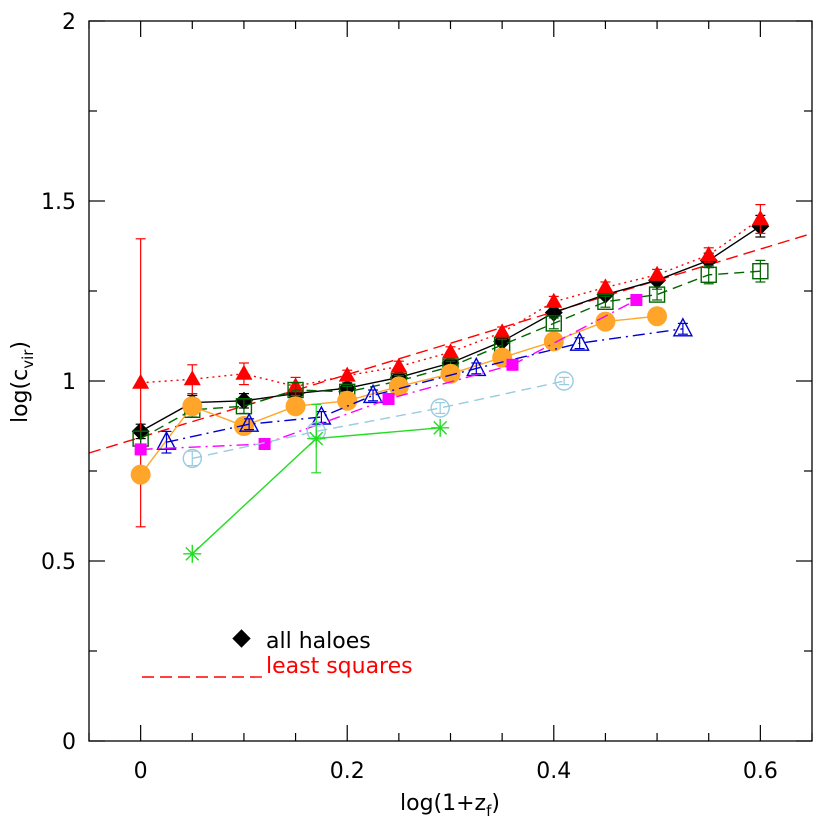 This screenshot has width=830, height=830. What do you see at coordinates (339, 666) in the screenshot?
I see `legend-label-least-squares: least squares` at bounding box center [339, 666].